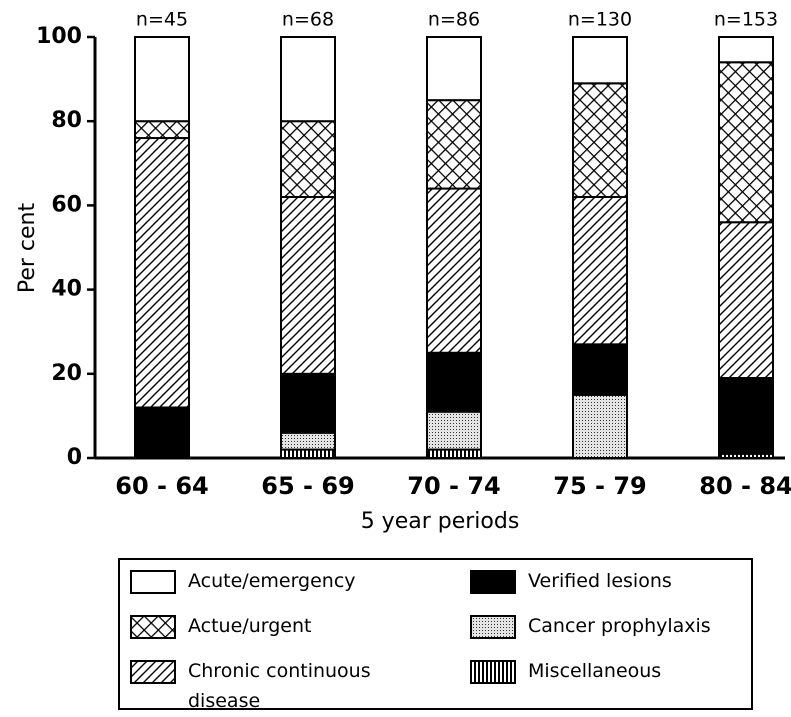  I want to click on legend-entry: Acute/emergency, so click(280, 581).